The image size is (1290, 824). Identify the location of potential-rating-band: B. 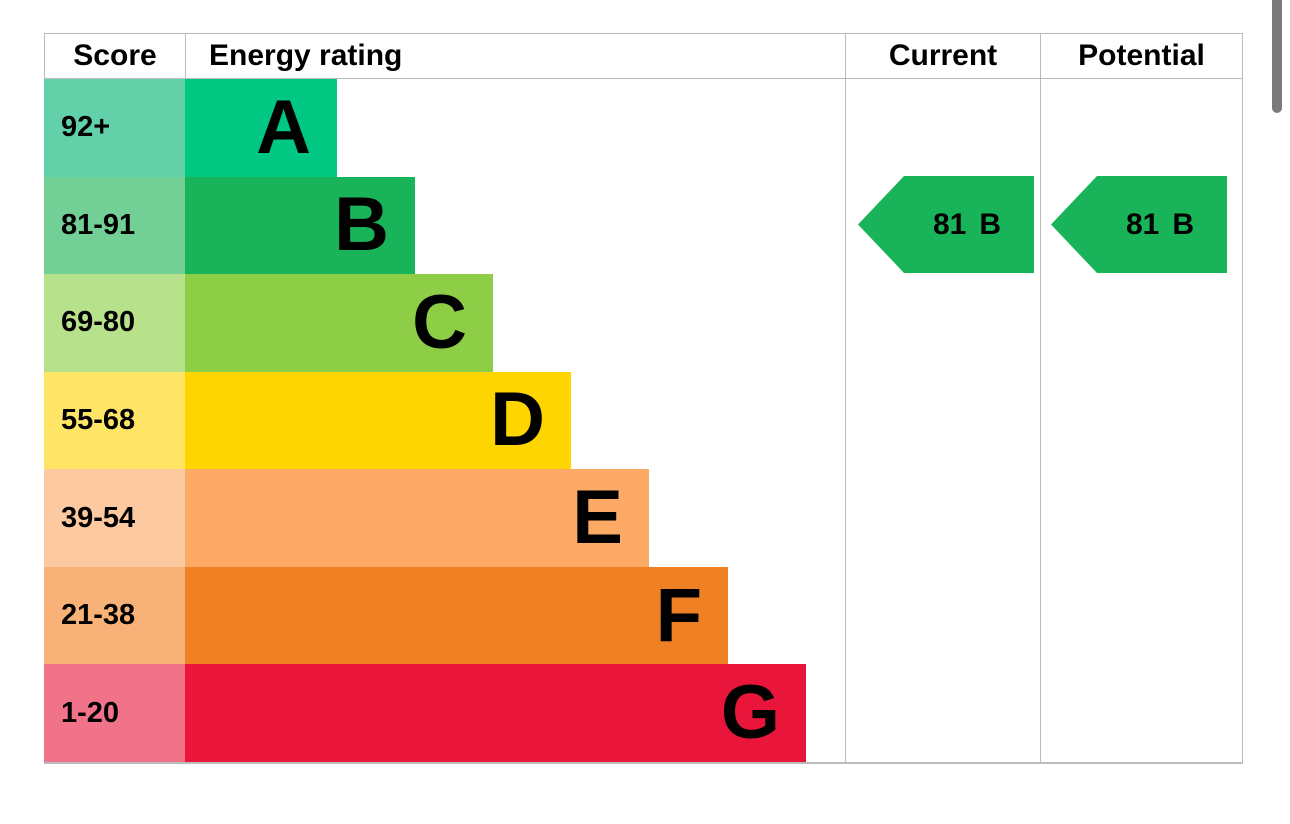
(1183, 224).